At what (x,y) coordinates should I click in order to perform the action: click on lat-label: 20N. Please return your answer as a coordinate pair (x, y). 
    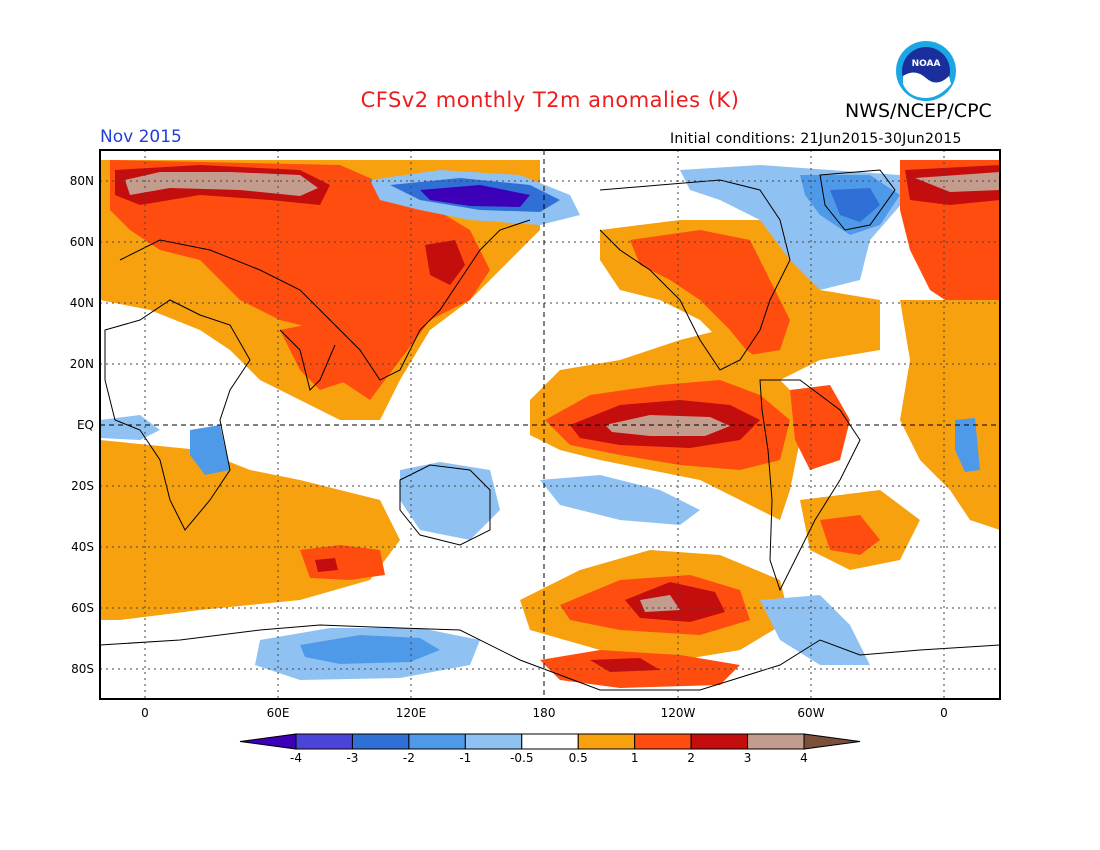
    Looking at the image, I should click on (82, 364).